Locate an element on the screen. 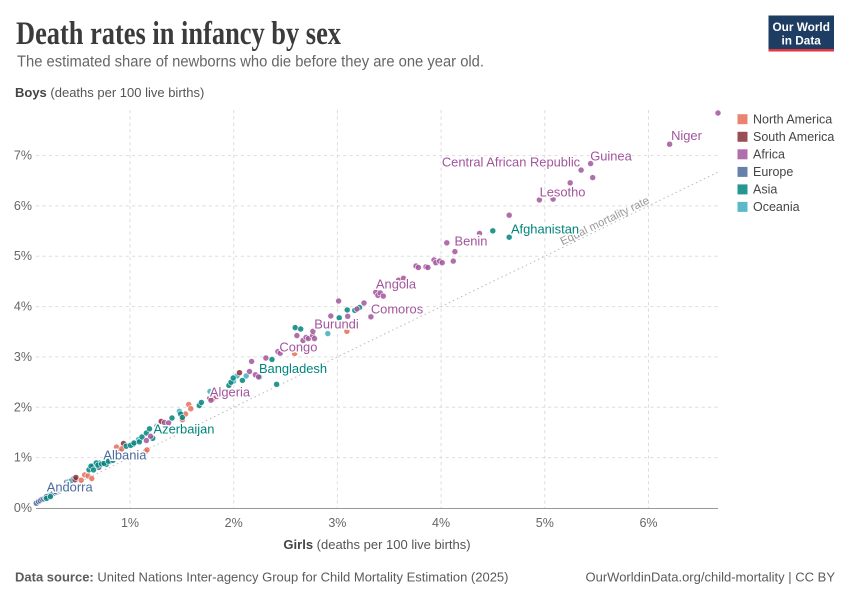  svg-text: in Data is located at coordinates (802, 41).